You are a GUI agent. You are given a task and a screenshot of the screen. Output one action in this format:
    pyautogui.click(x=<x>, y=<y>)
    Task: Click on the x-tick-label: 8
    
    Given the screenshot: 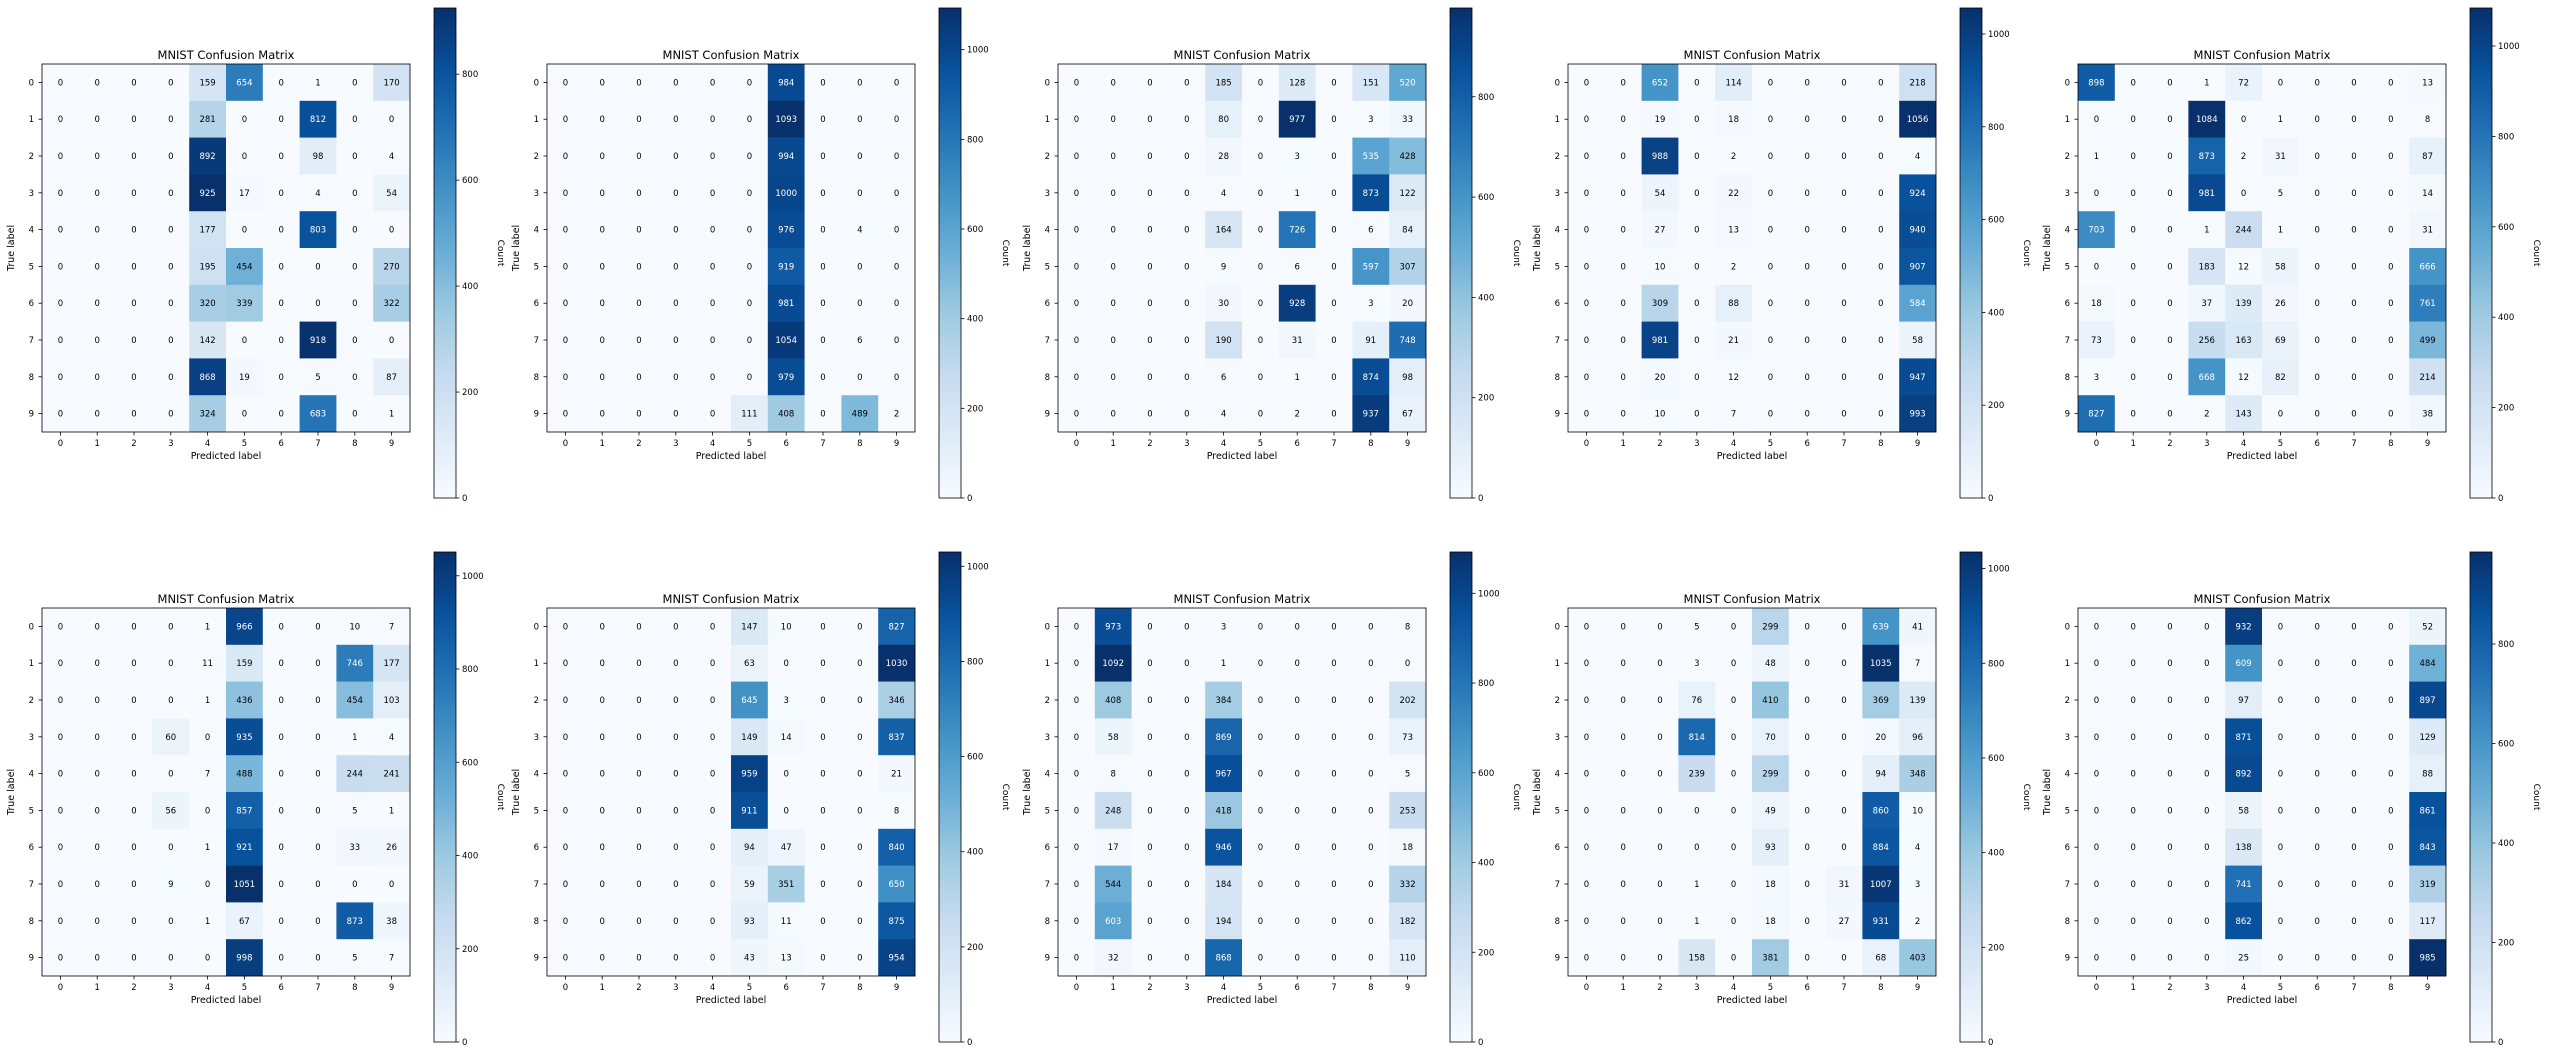 What is the action you would take?
    pyautogui.click(x=1370, y=444)
    